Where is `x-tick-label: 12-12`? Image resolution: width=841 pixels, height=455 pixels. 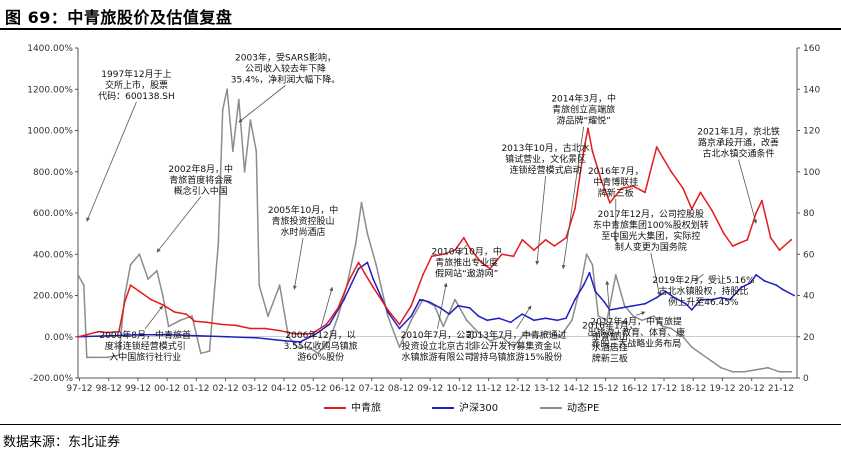
x-tick-label: 12-12 is located at coordinates (518, 389).